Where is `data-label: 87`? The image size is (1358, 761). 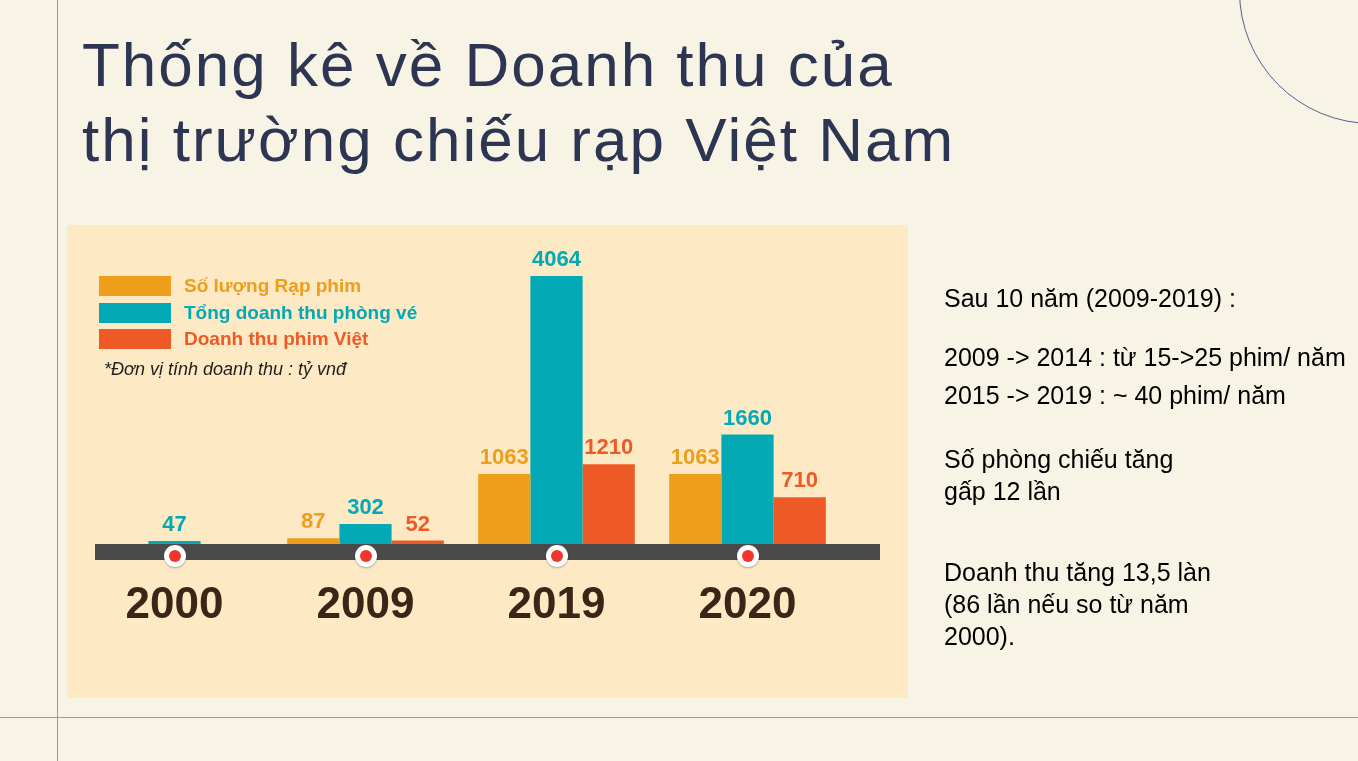
data-label: 87 is located at coordinates (313, 521).